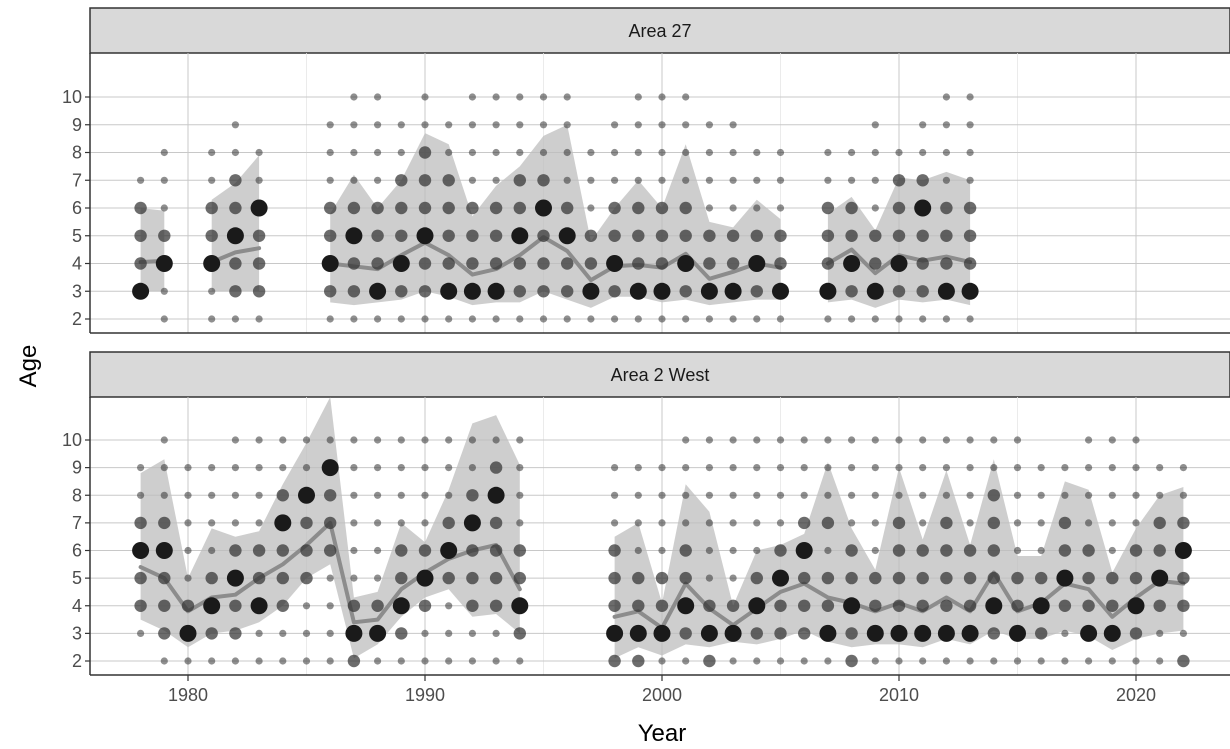  Describe the element at coordinates (77, 606) in the screenshot. I see `y-tick-label: 4` at that location.